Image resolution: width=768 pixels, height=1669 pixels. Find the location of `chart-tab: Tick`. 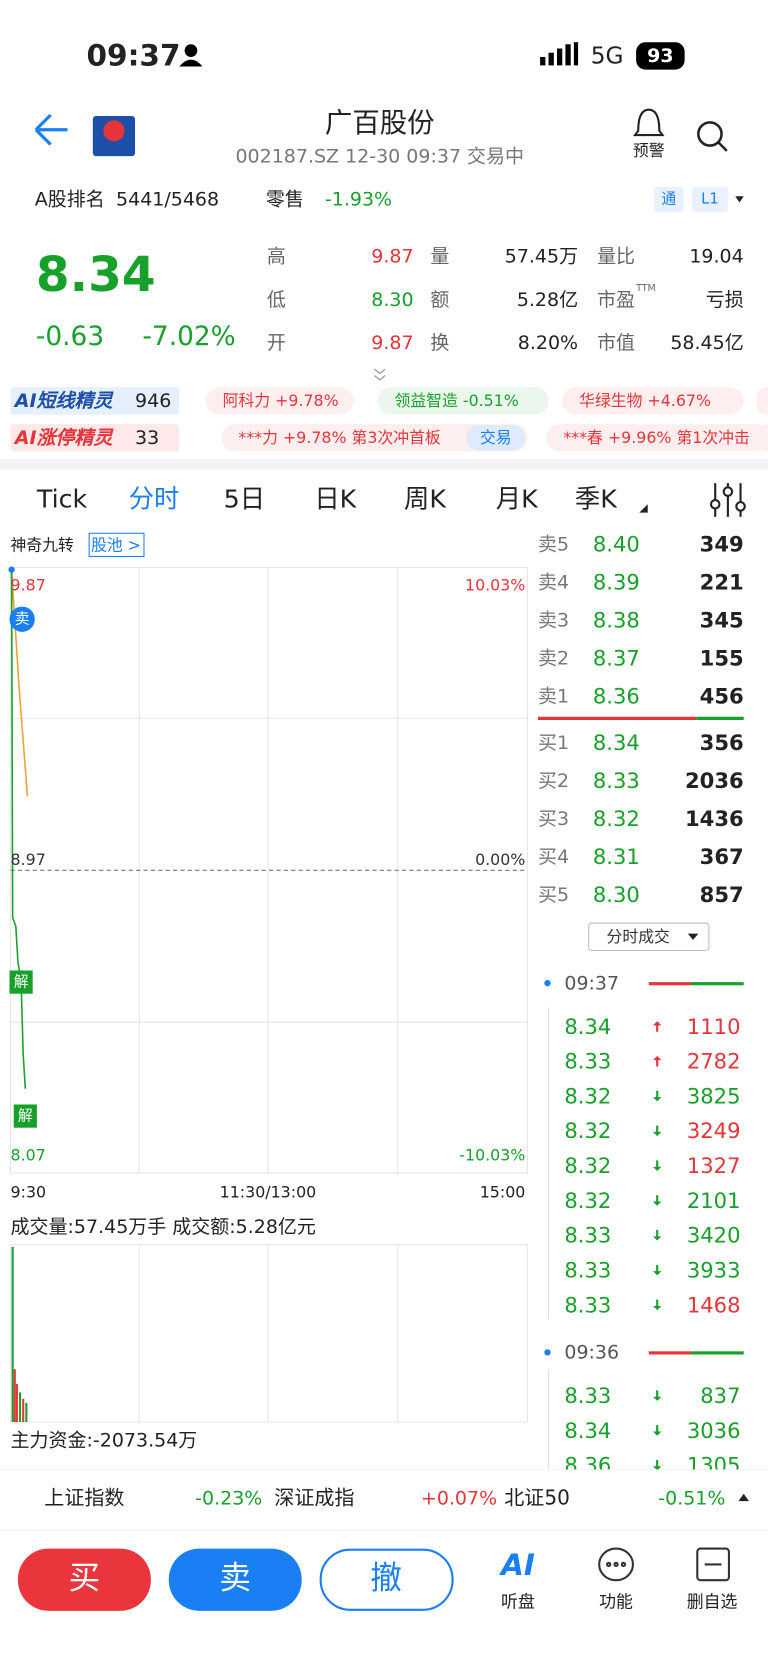

chart-tab: Tick is located at coordinates (62, 499).